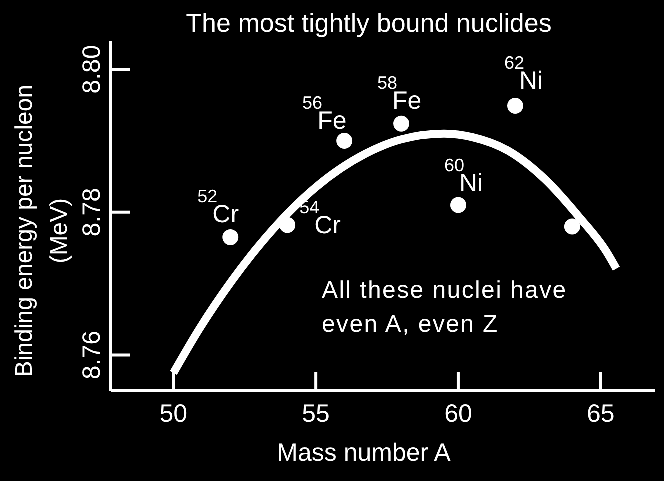 This screenshot has width=664, height=481. What do you see at coordinates (458, 414) in the screenshot?
I see `x-tick-label: 60` at bounding box center [458, 414].